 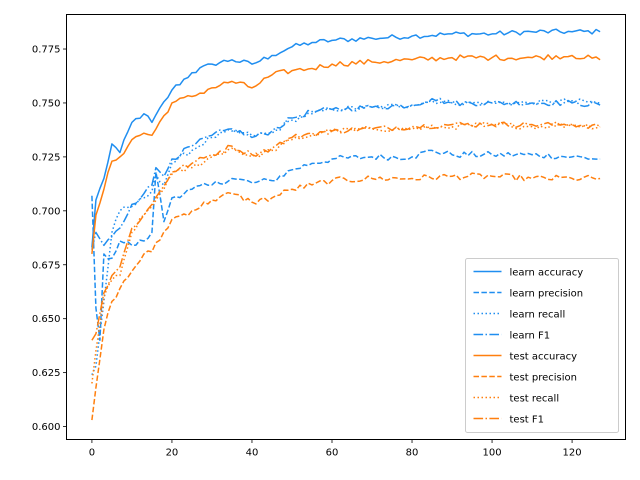 What do you see at coordinates (46, 265) in the screenshot?
I see `y-tick-label: 0.675` at bounding box center [46, 265].